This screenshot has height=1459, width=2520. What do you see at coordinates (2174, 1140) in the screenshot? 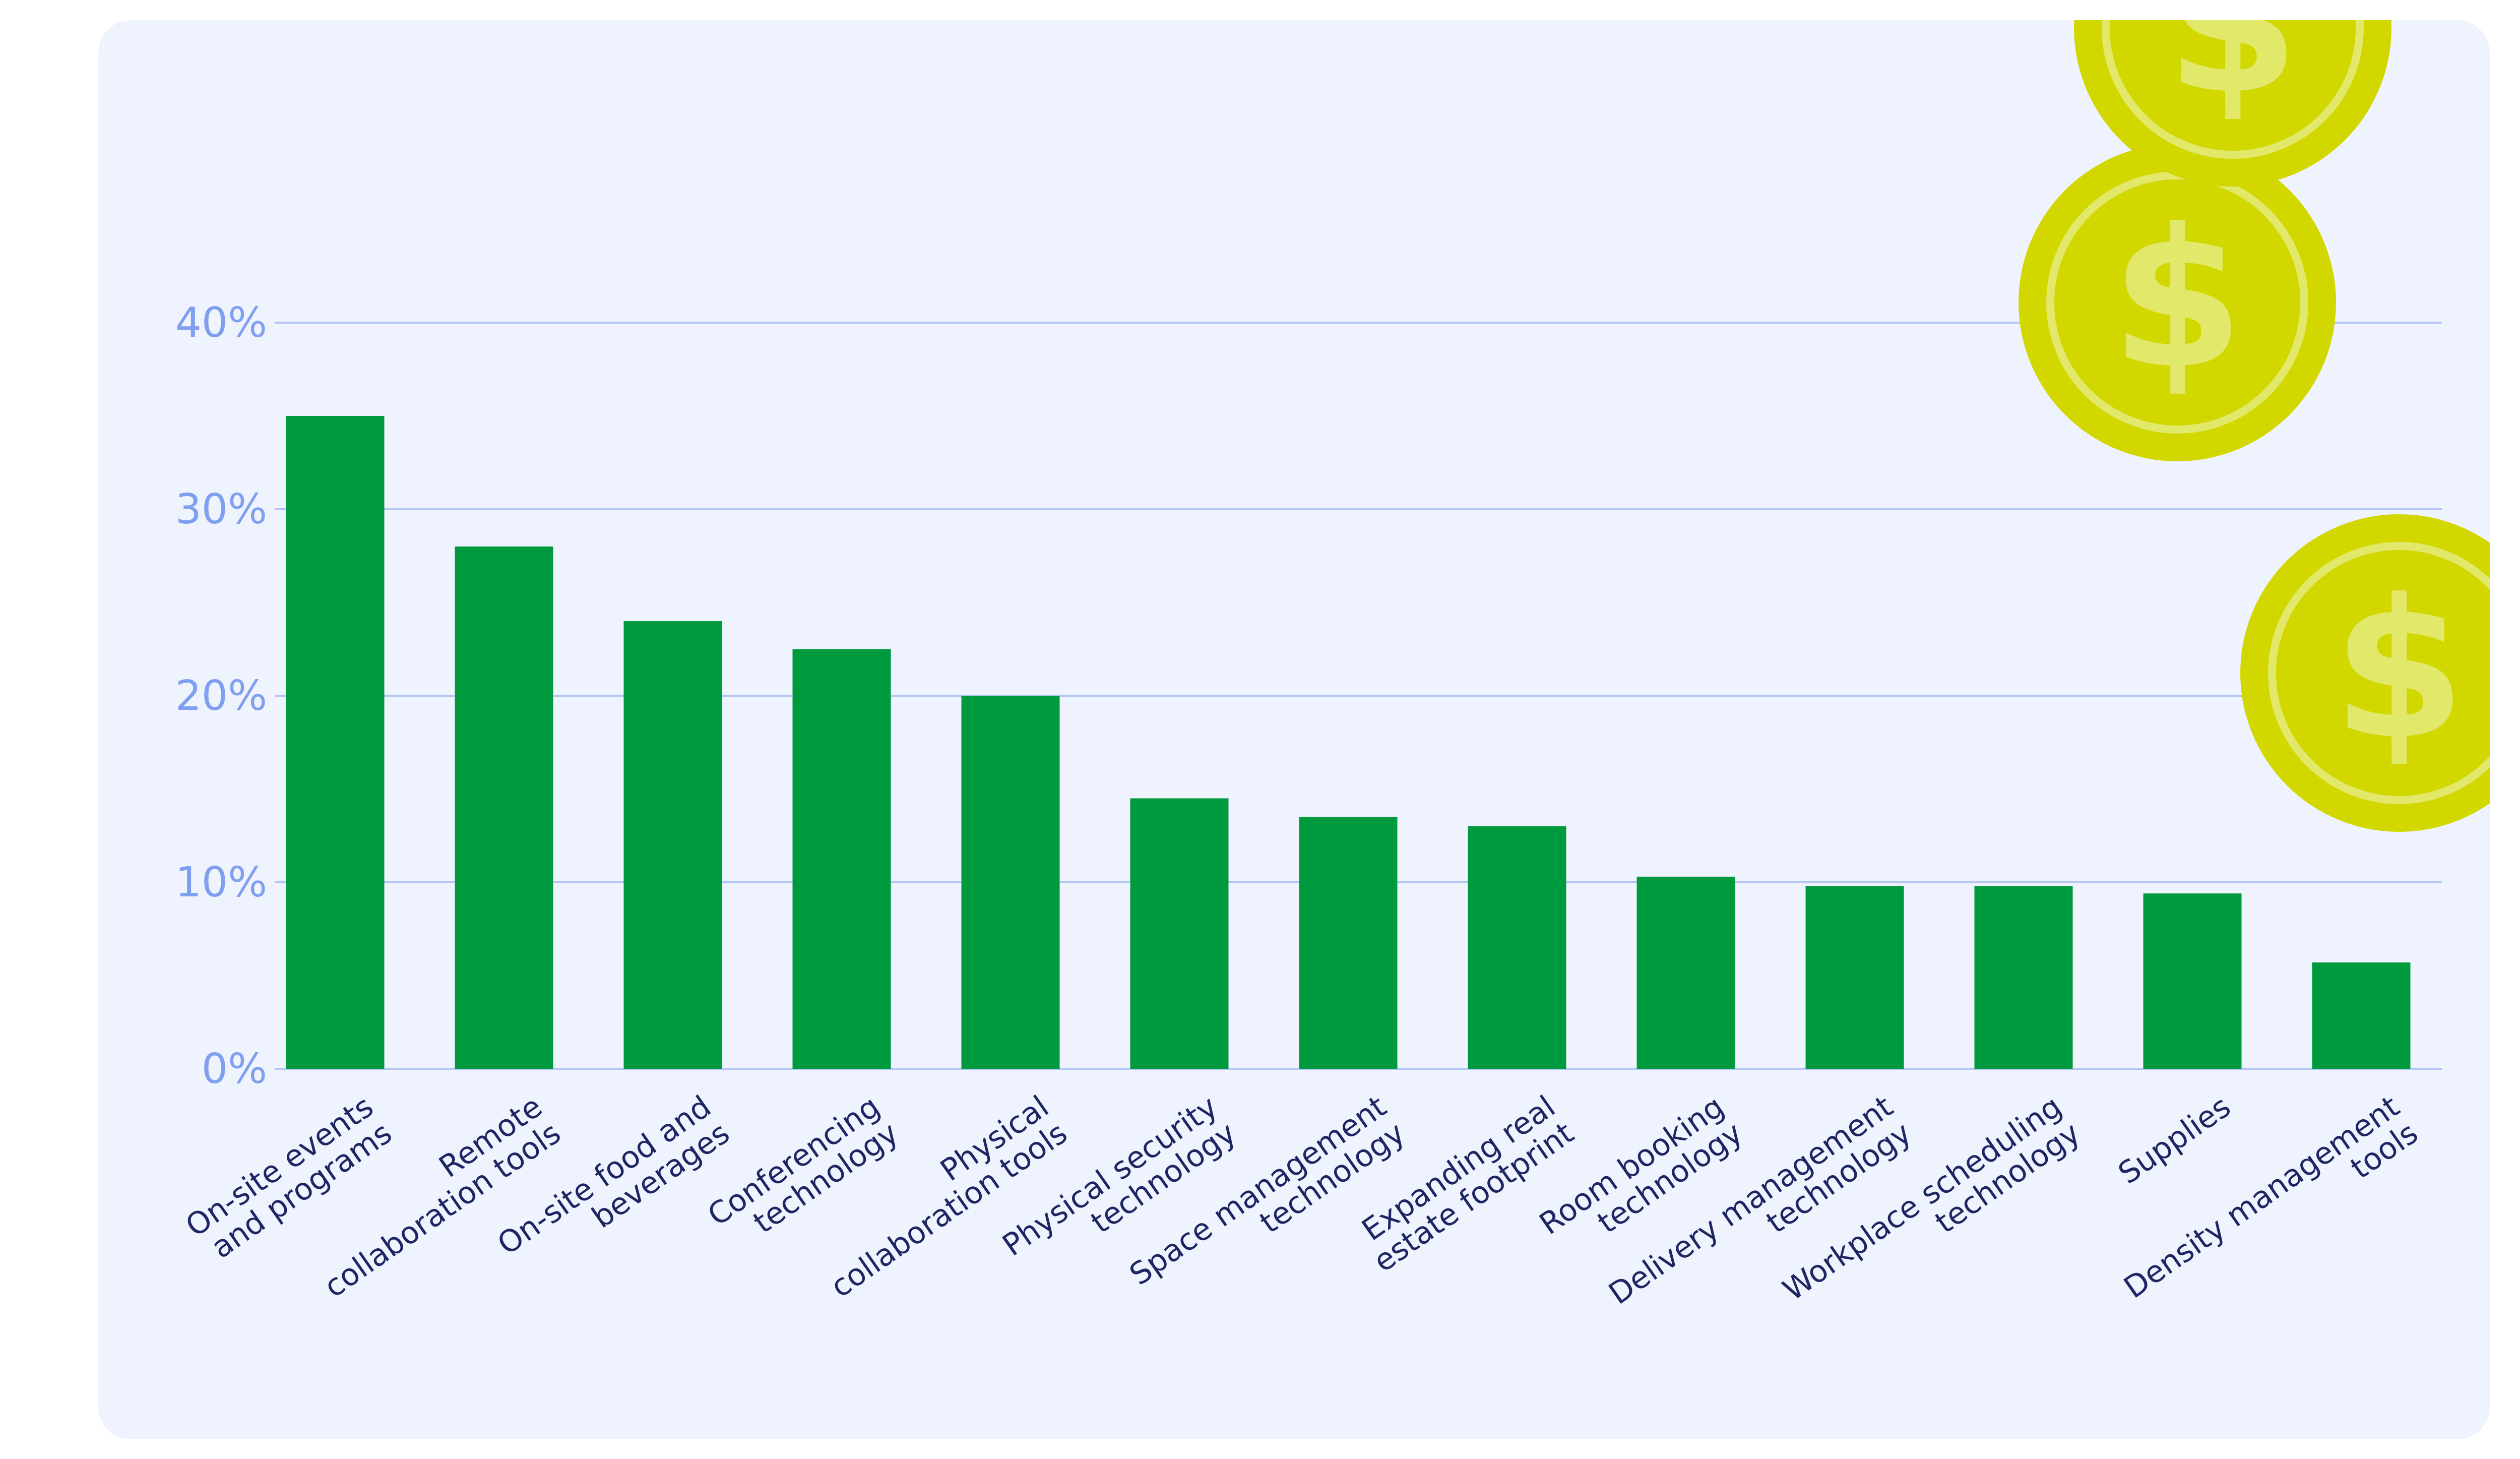
I see `x-tick-label: Supplies` at bounding box center [2174, 1140].